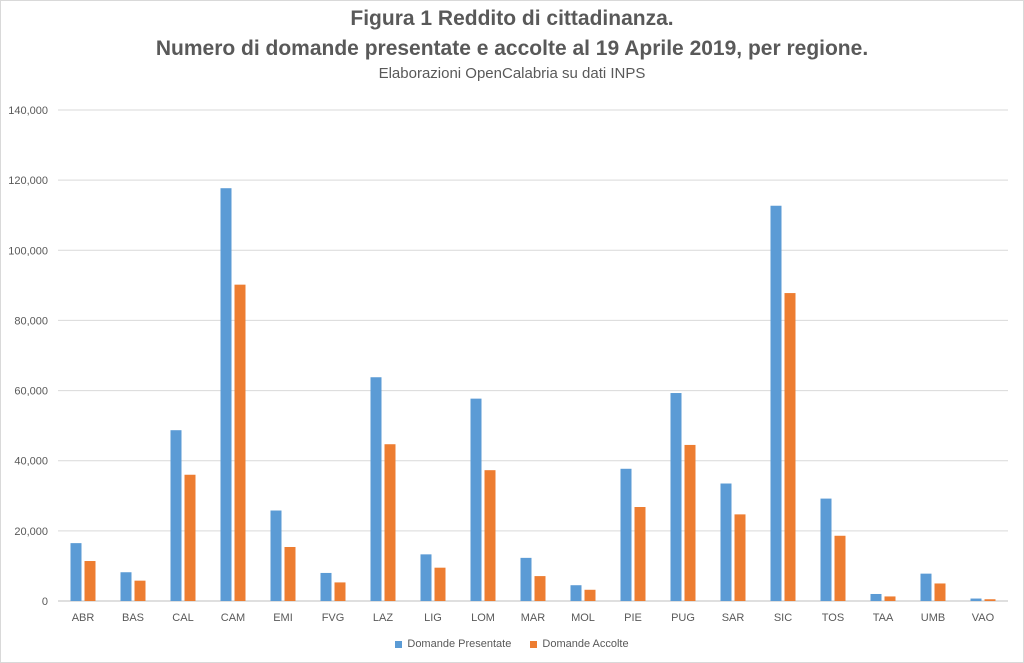 The height and width of the screenshot is (663, 1024). Describe the element at coordinates (31, 321) in the screenshot. I see `y-tick-label: 80,000` at that location.